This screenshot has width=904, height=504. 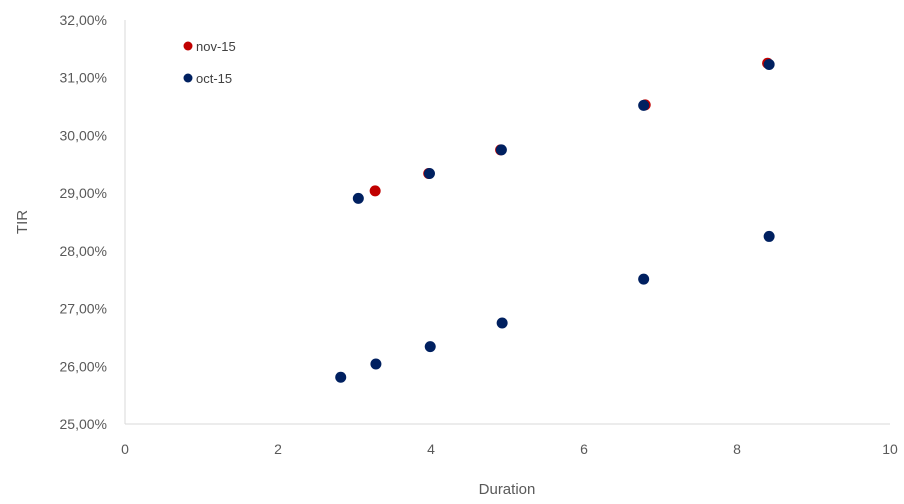 What do you see at coordinates (83, 20) in the screenshot?
I see `y-tick-label: 32,00%` at bounding box center [83, 20].